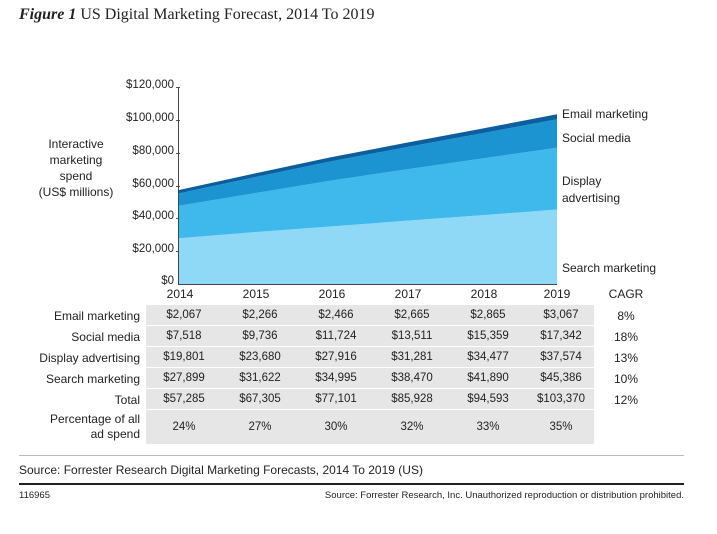  Describe the element at coordinates (561, 399) in the screenshot. I see `table-cell: $103,370` at that location.